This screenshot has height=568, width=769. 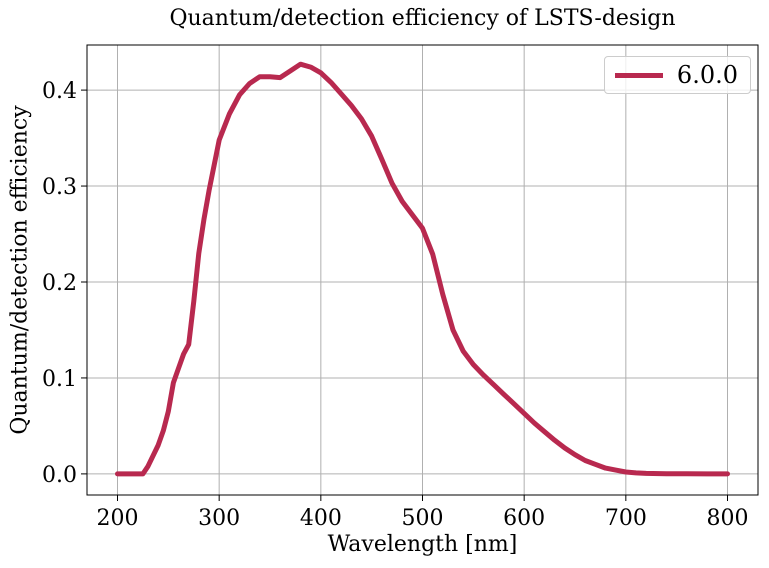 I want to click on y-tick-label: 0.1, so click(x=59, y=379).